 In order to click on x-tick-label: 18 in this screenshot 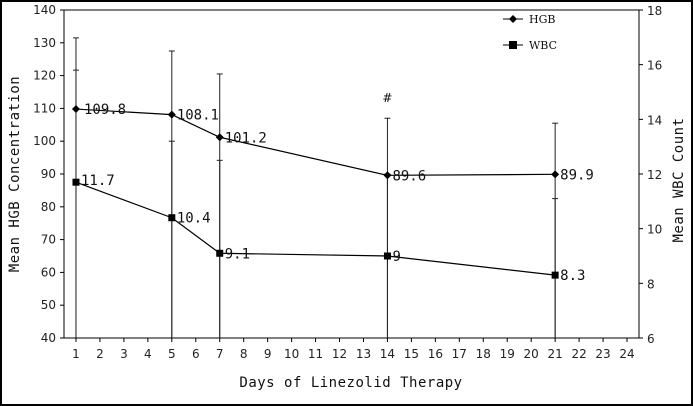, I will do `click(483, 354)`.